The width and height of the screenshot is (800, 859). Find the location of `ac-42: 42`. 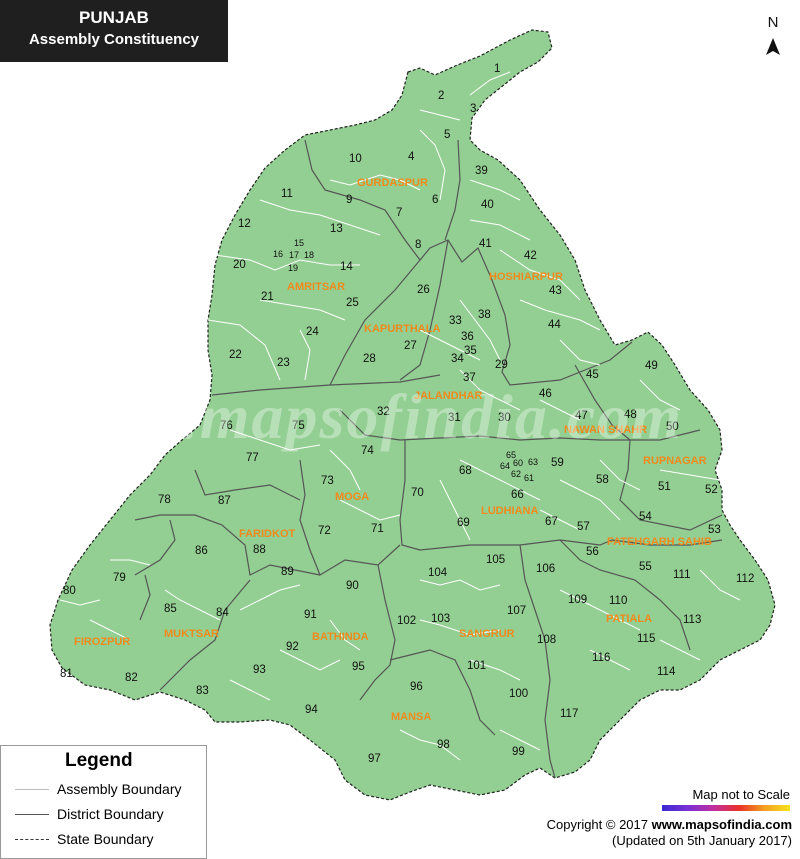

ac-42: 42 is located at coordinates (530, 256).